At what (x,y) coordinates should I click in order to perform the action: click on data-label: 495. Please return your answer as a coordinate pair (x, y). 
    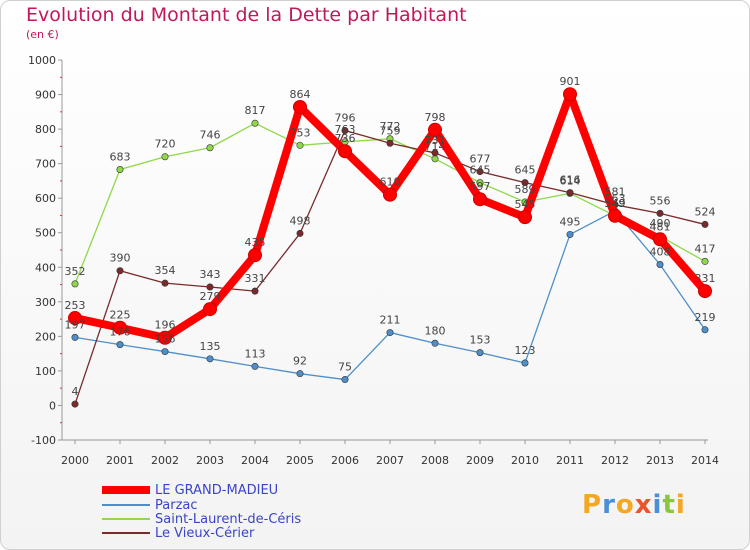
    Looking at the image, I should click on (570, 221).